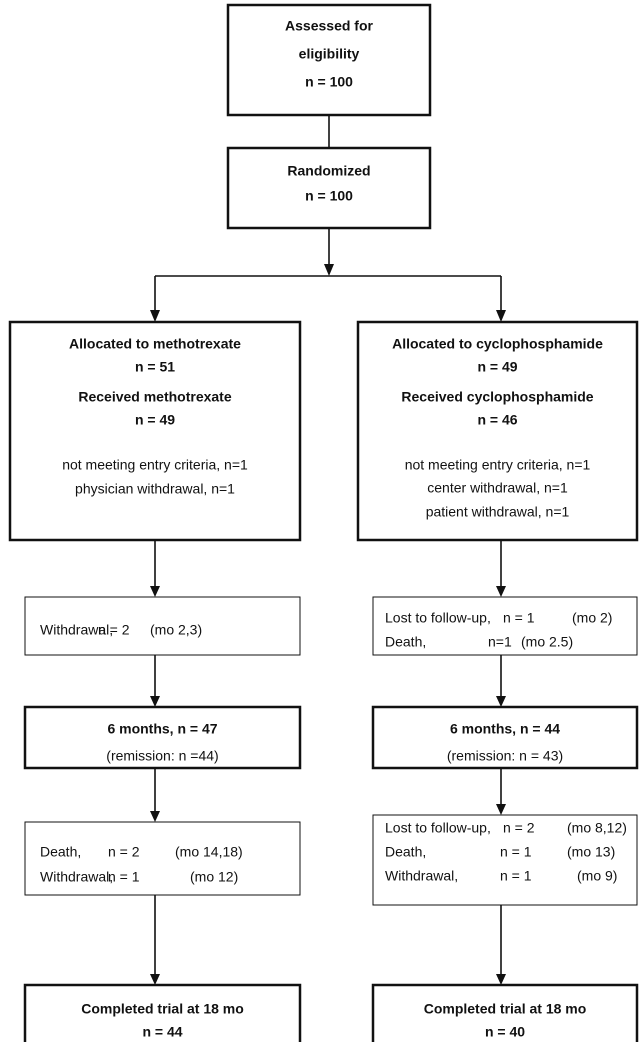  I want to click on box-text: (mo 12), so click(214, 877).